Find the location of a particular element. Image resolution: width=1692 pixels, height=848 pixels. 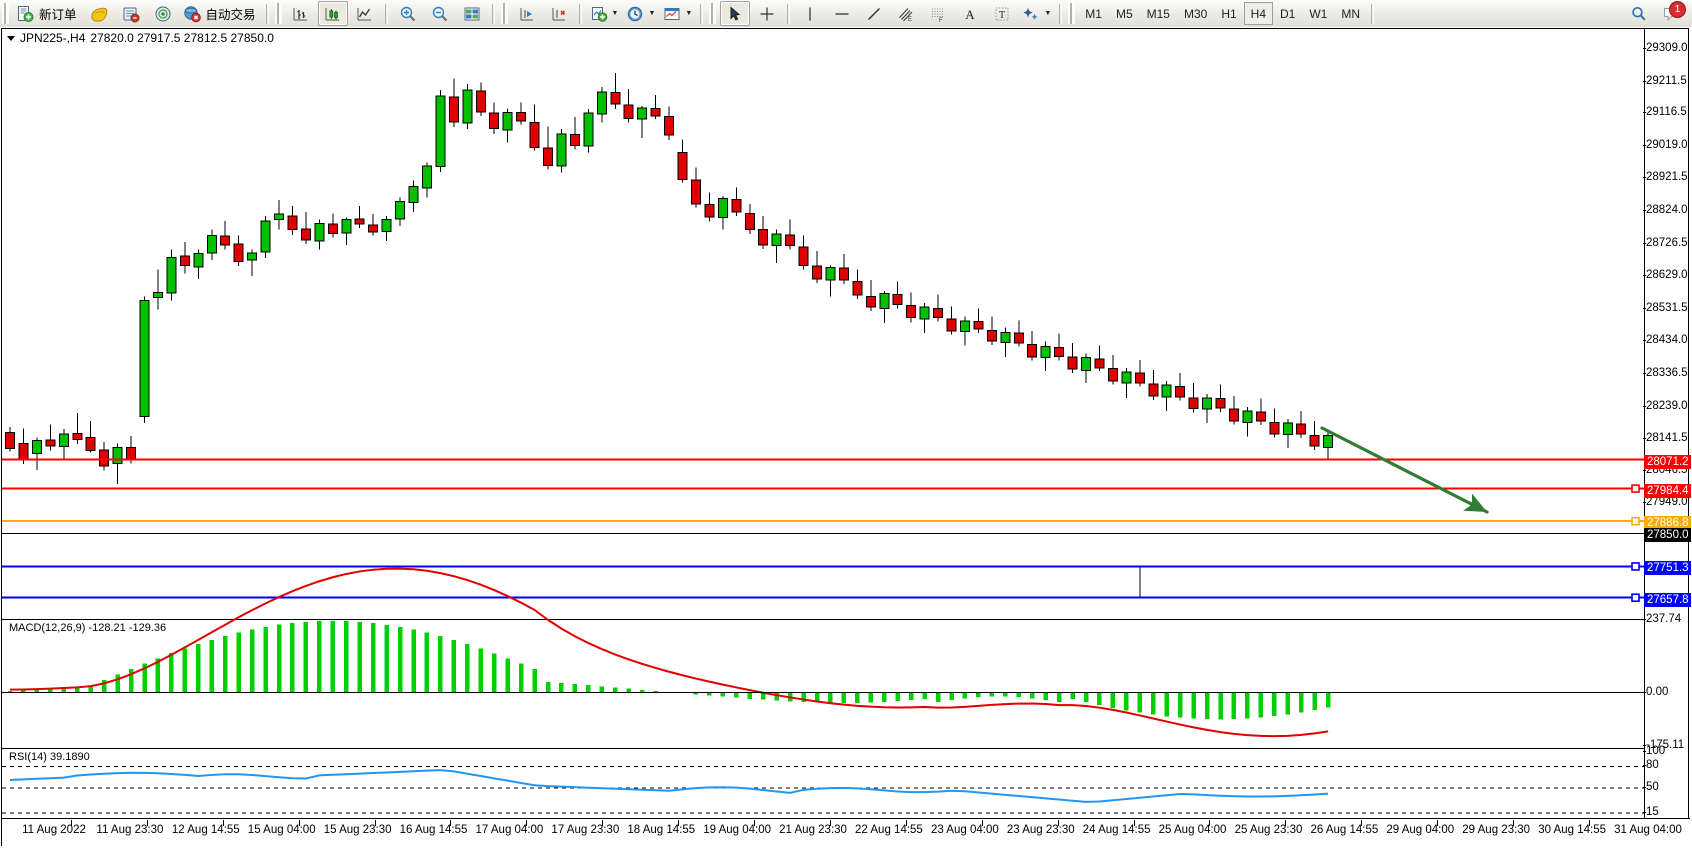

timeframe-m15: M15 is located at coordinates (1158, 13).